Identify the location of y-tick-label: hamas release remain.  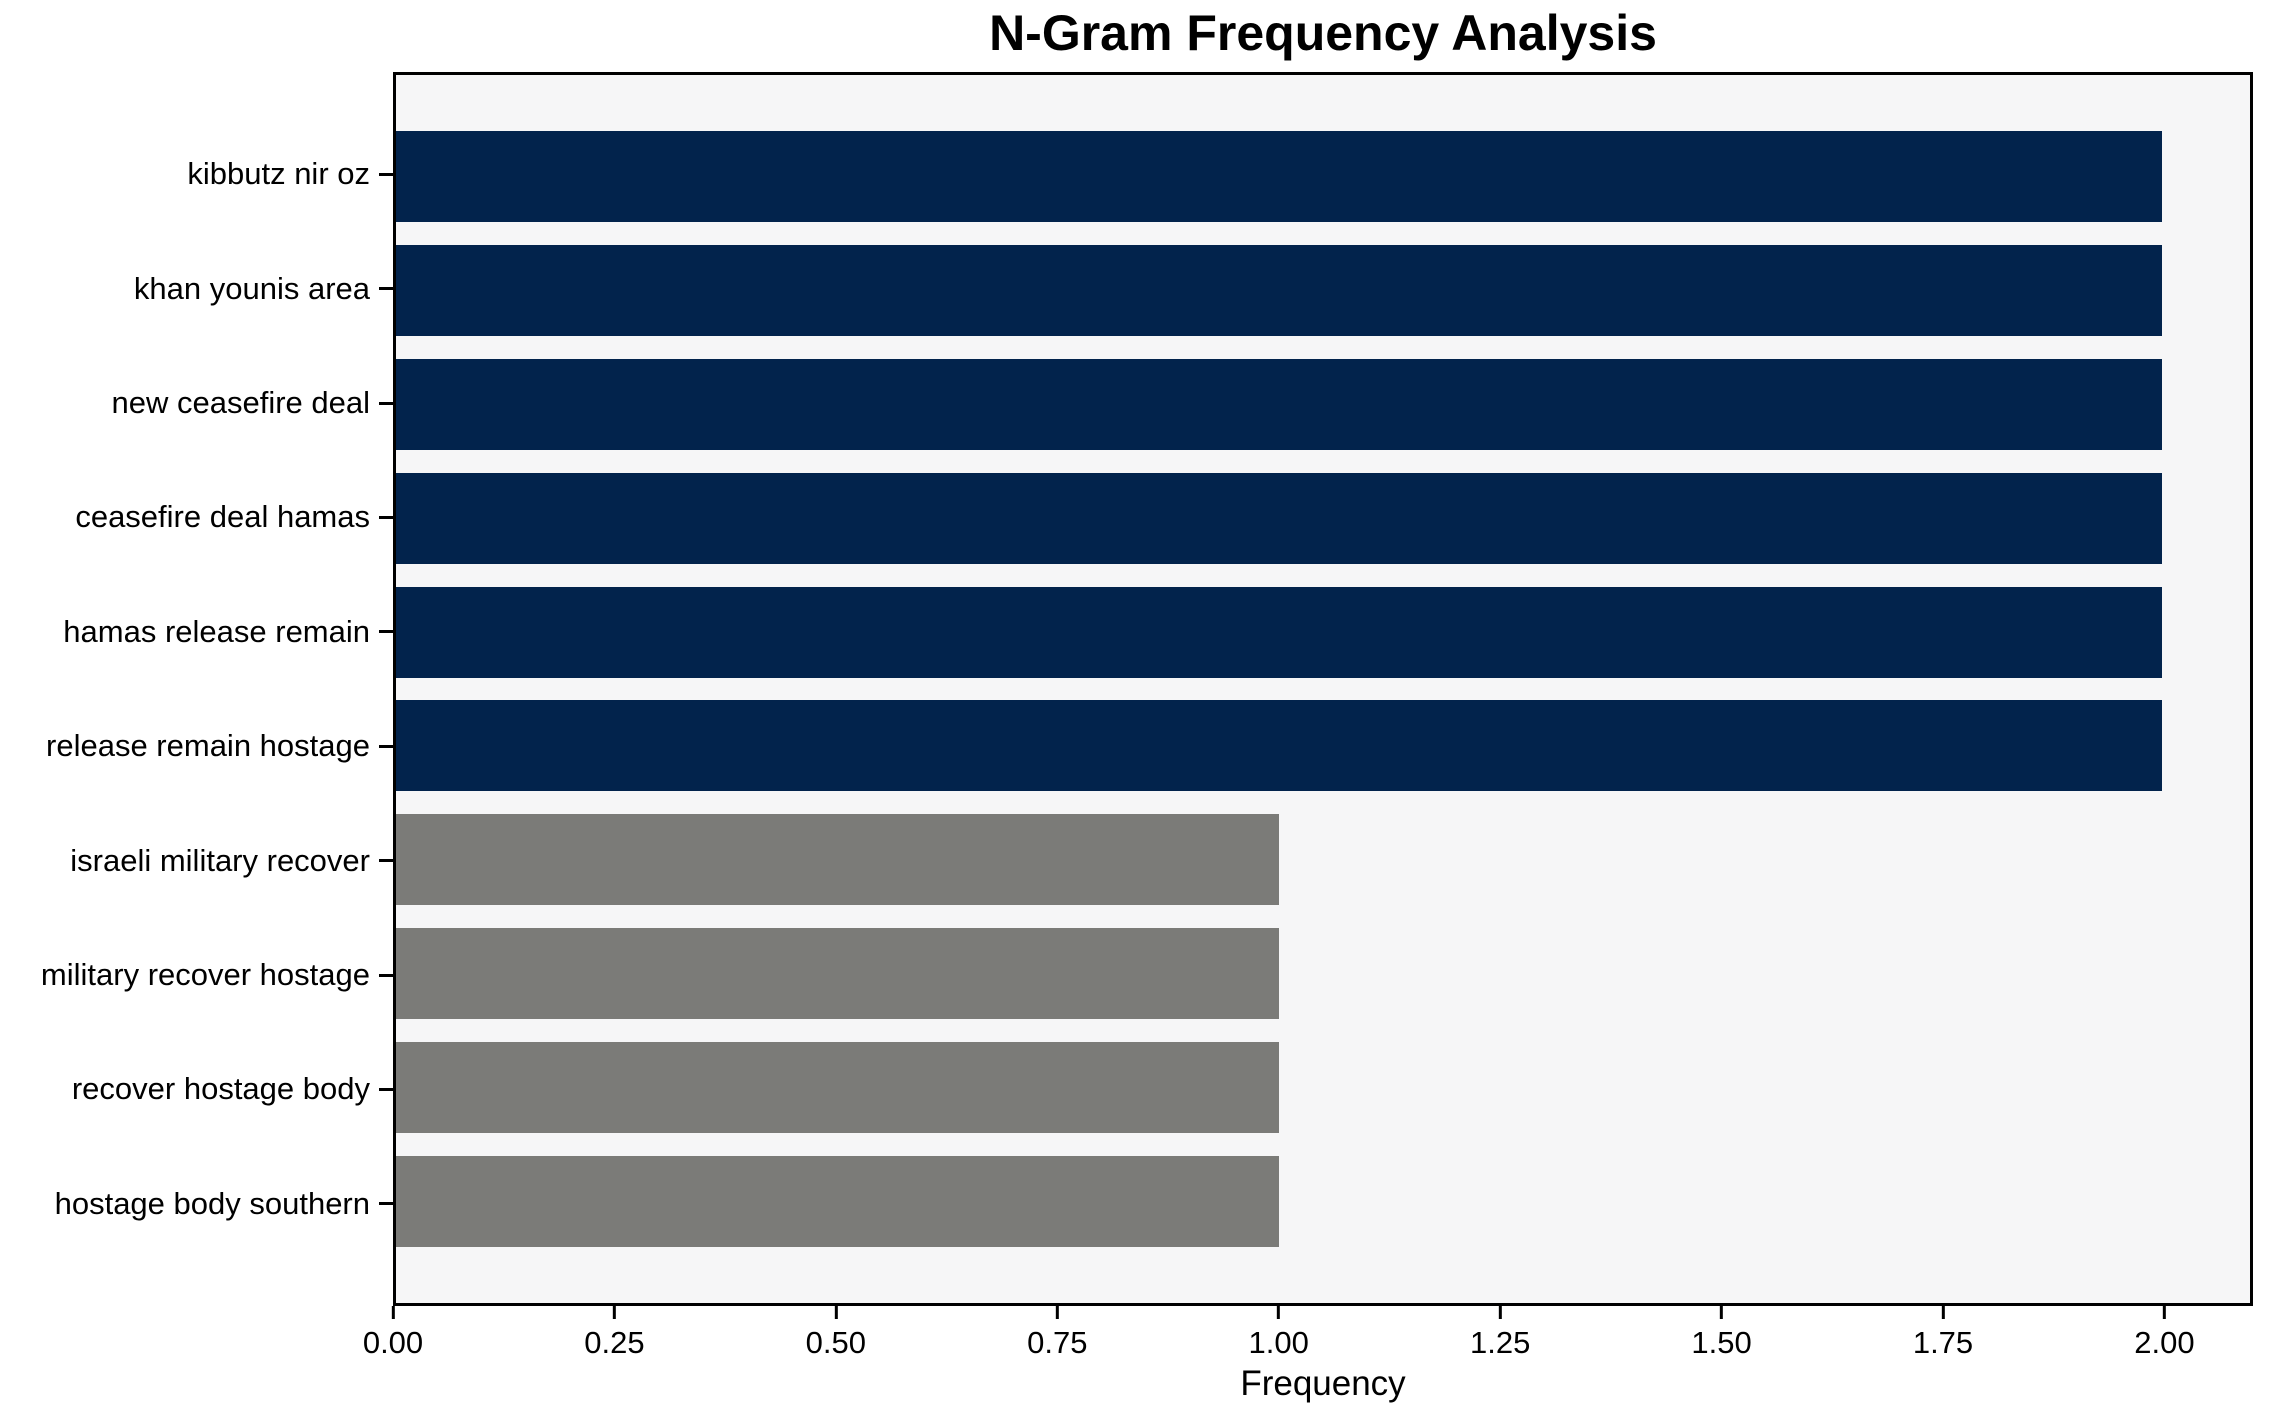
(216, 631).